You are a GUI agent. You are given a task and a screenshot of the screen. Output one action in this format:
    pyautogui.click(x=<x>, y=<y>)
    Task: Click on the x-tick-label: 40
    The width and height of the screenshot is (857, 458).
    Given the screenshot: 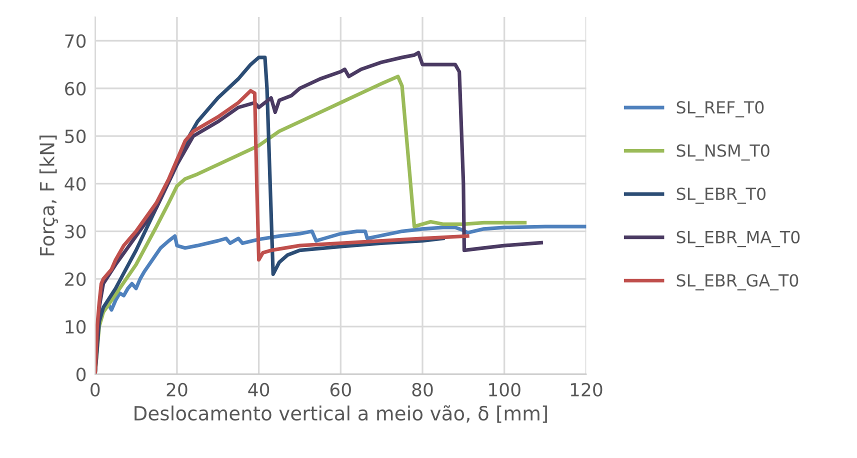 What is the action you would take?
    pyautogui.click(x=259, y=389)
    